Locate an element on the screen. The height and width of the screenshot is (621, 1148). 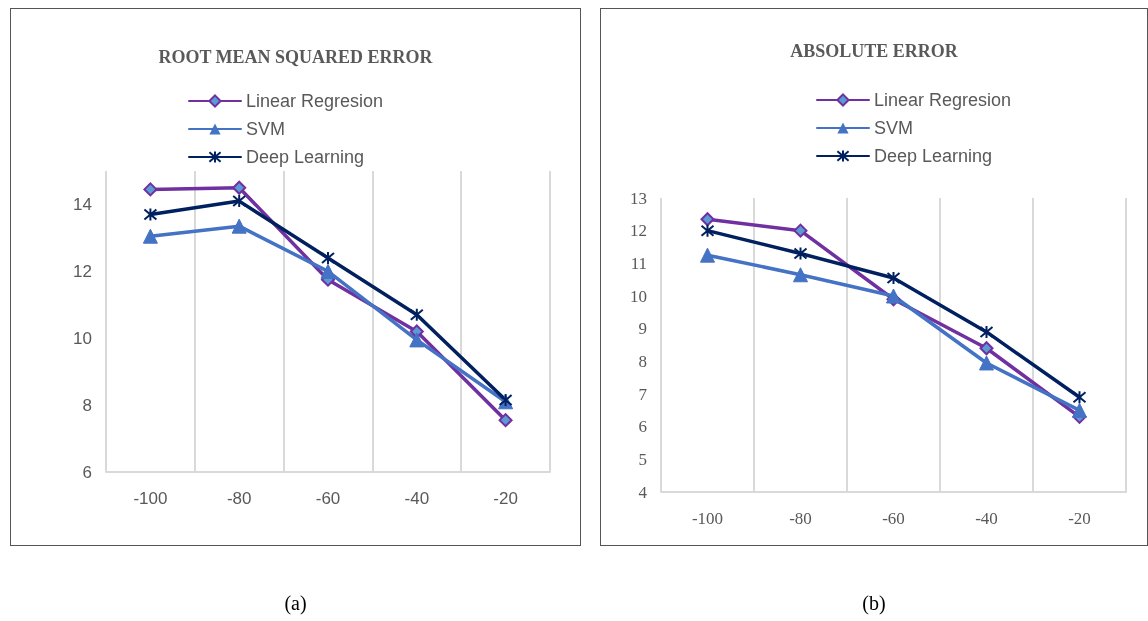
chart-title: ROOT MEAN SQUARED ERROR is located at coordinates (296, 57).